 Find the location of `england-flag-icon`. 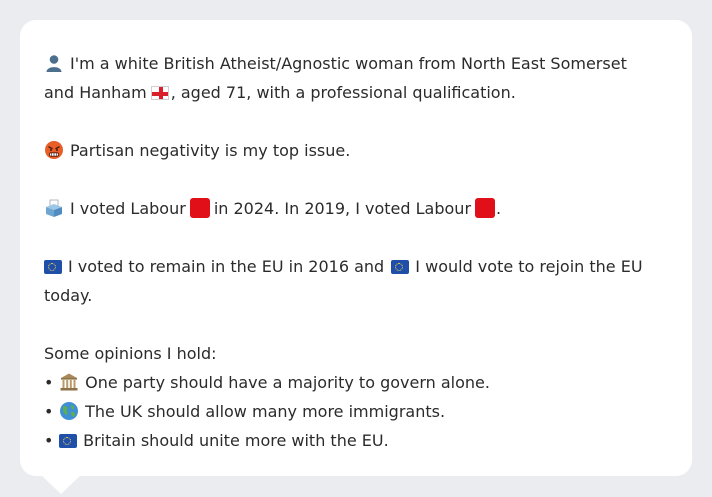

england-flag-icon is located at coordinates (159, 93).